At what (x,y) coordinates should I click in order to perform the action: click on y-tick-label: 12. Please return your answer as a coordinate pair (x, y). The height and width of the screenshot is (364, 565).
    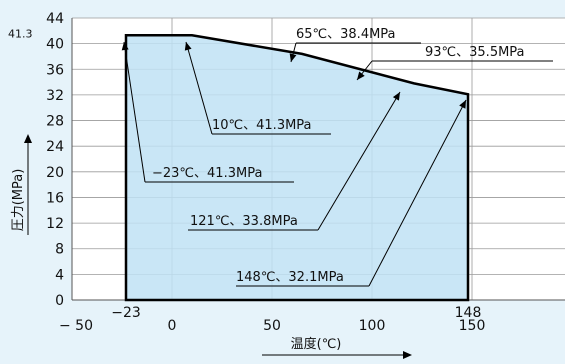
    Looking at the image, I should click on (55, 224).